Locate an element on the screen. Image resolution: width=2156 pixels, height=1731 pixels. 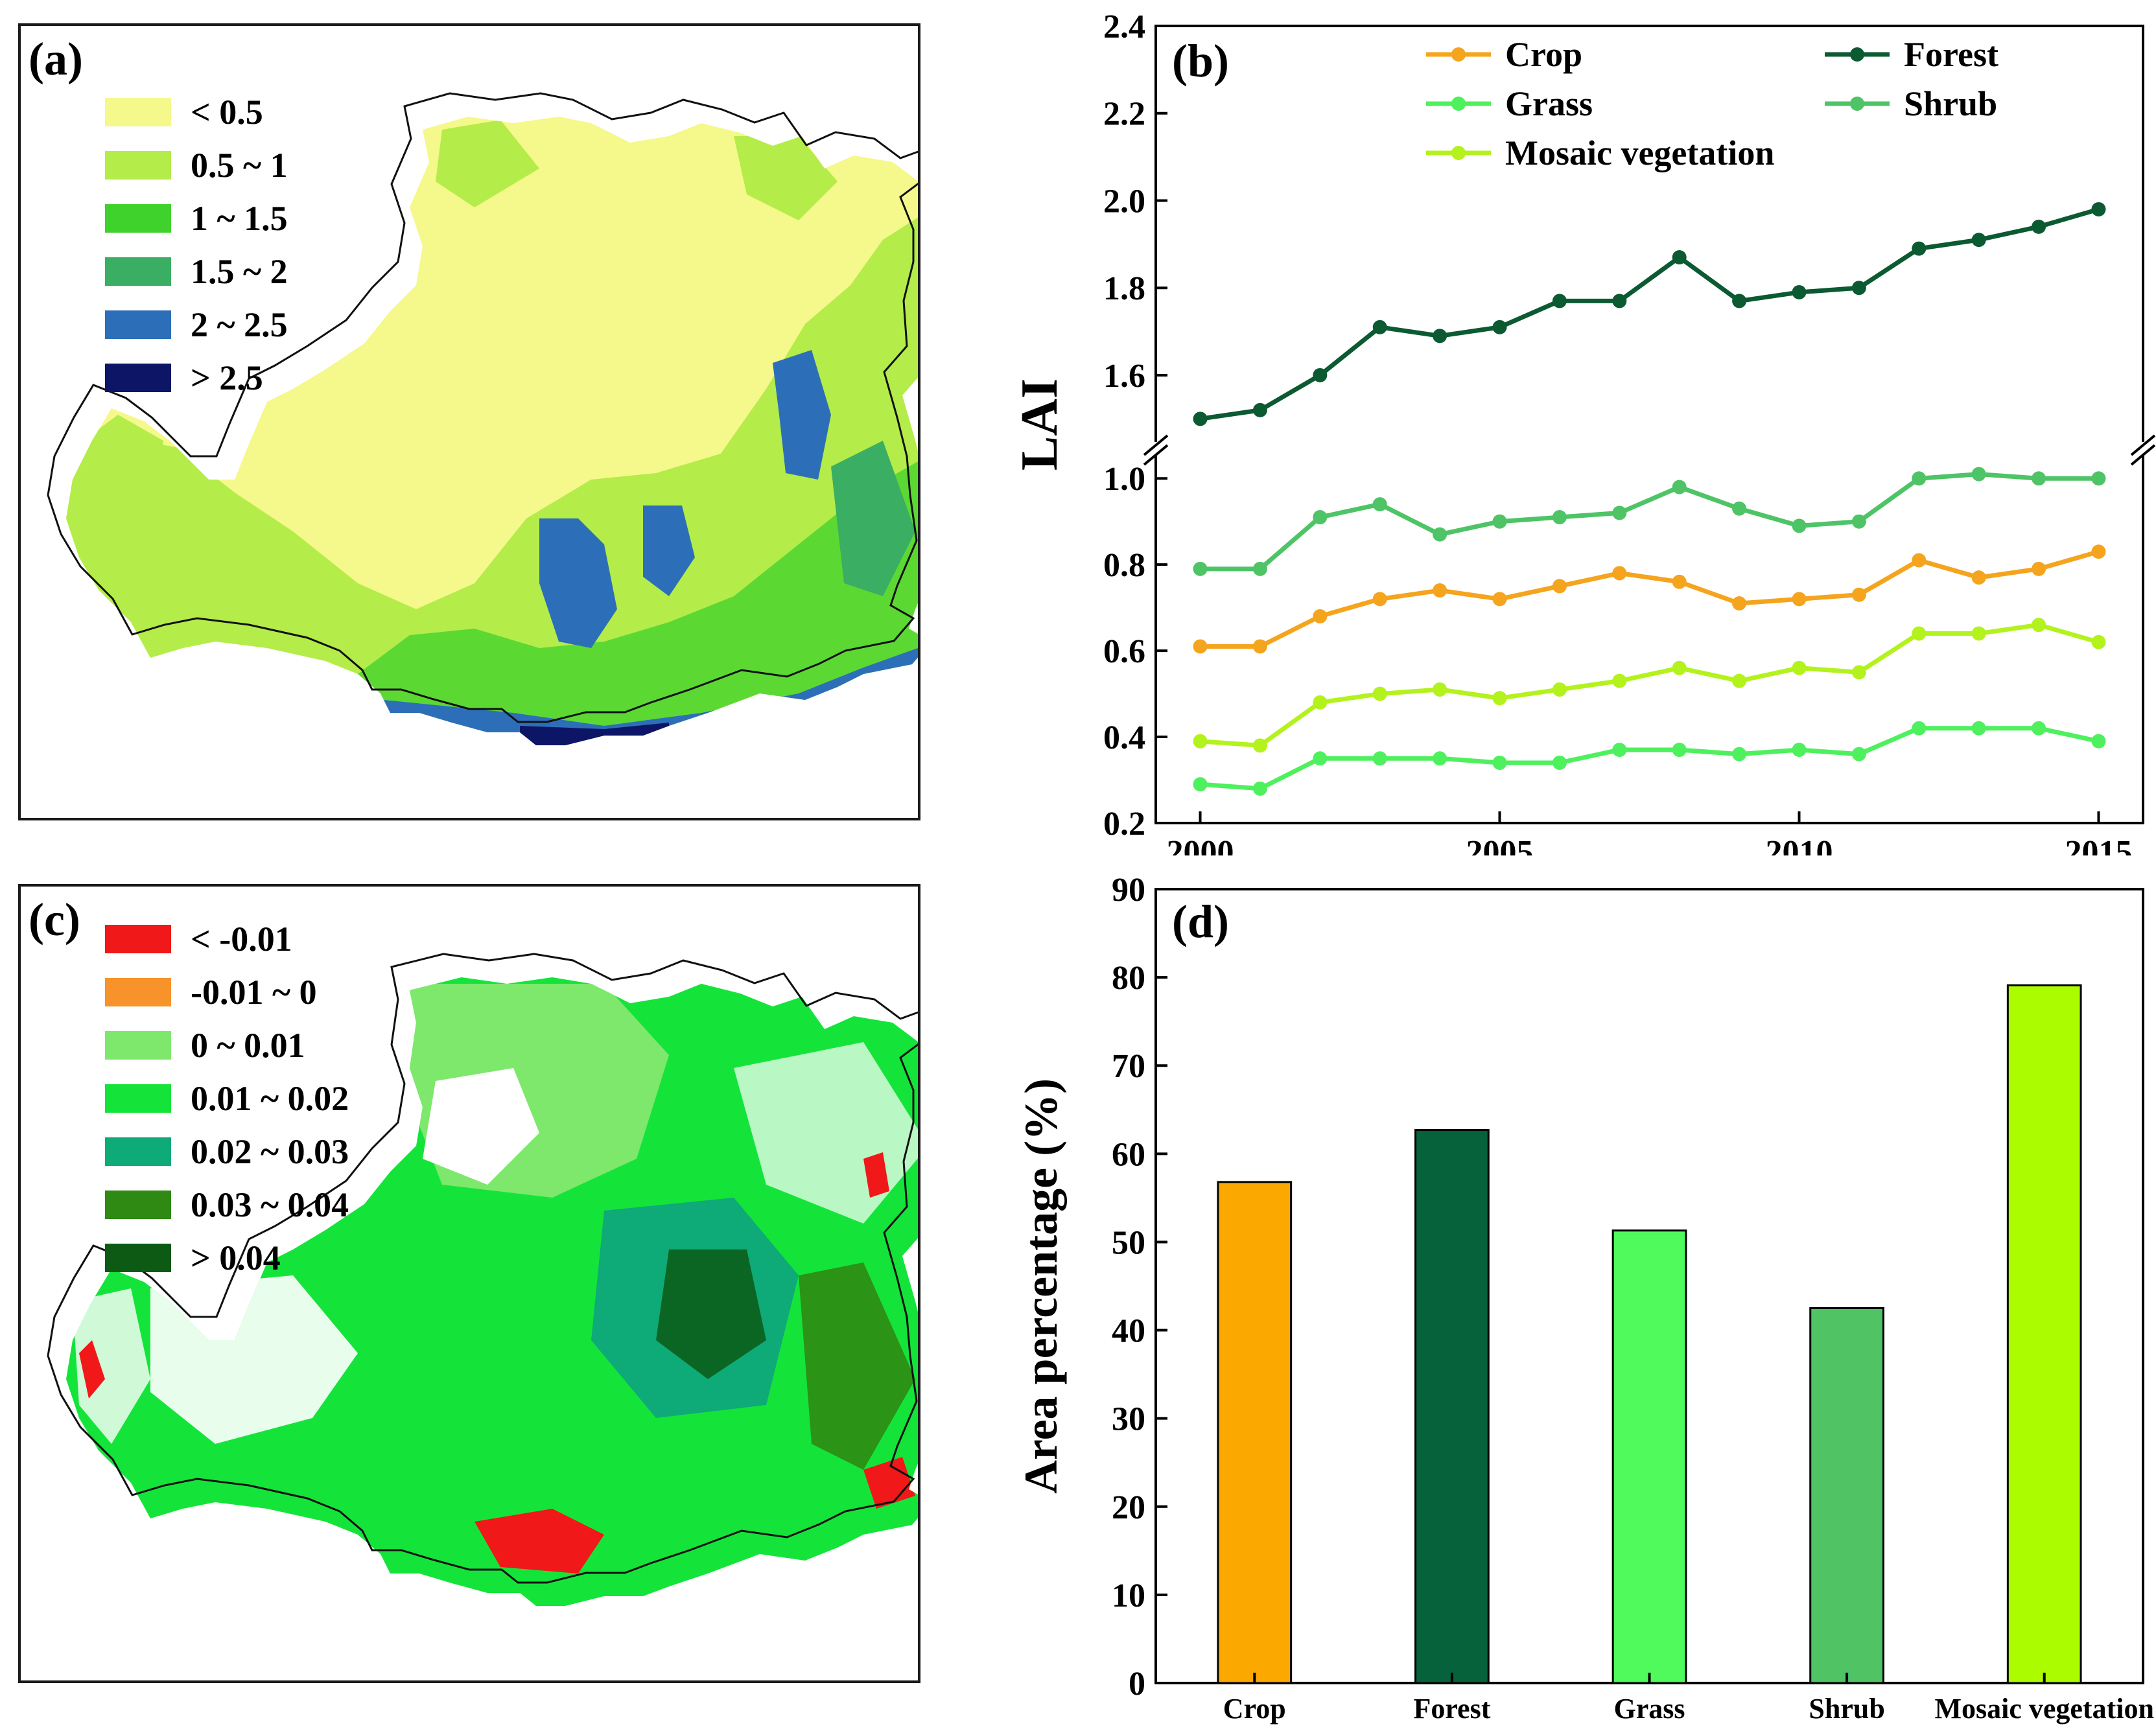
y-tick-label: 10 is located at coordinates (1128, 1595).